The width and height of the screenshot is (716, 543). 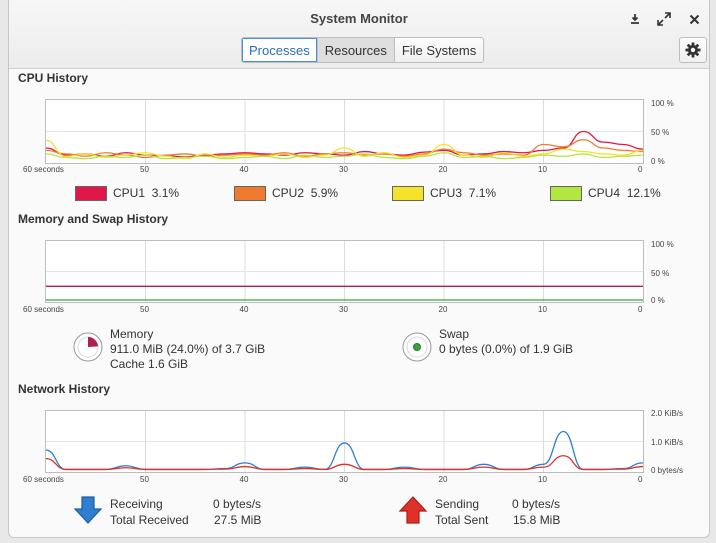 What do you see at coordinates (144, 309) in the screenshot?
I see `memory-x-tick: 50` at bounding box center [144, 309].